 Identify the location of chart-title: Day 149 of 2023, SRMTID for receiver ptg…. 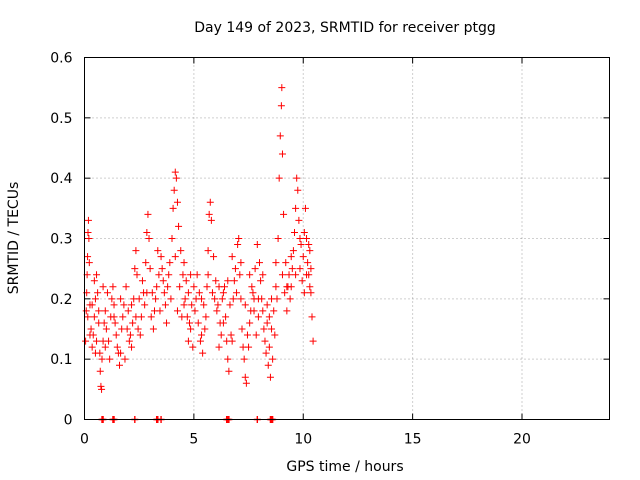
(345, 28).